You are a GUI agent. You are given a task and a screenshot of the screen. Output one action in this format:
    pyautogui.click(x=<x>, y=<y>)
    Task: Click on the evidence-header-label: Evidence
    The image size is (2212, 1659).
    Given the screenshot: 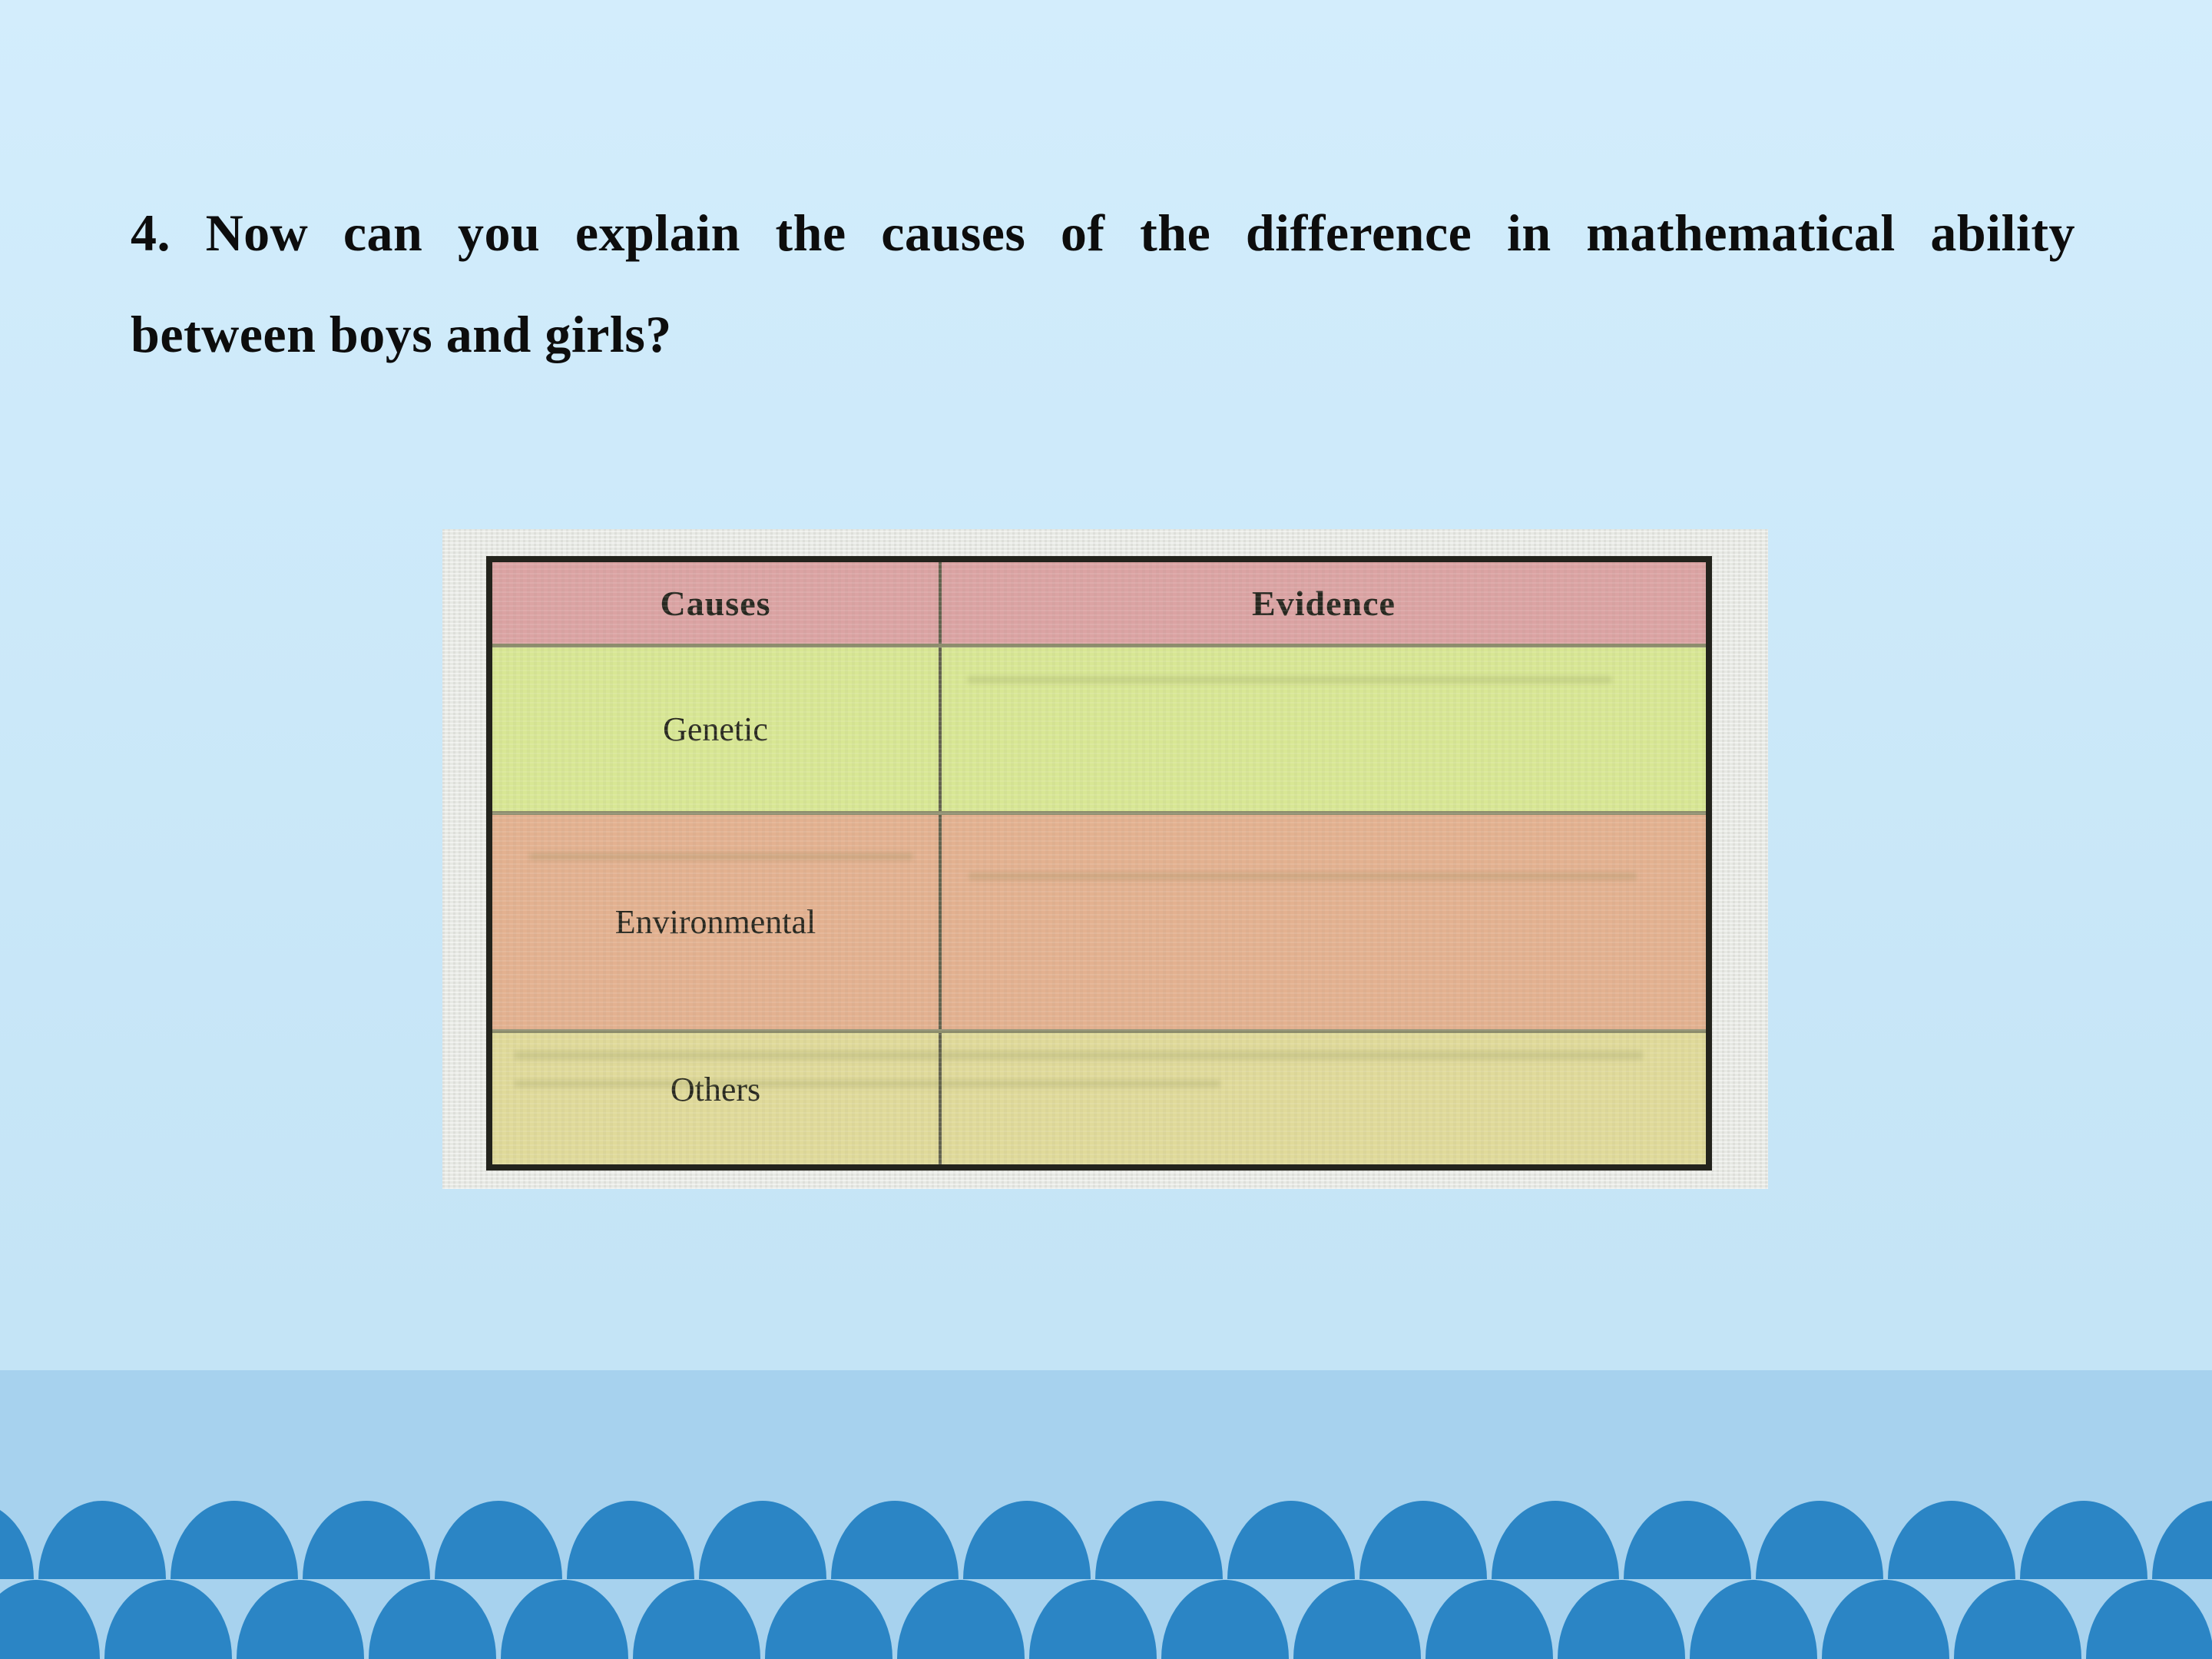 What is the action you would take?
    pyautogui.click(x=1324, y=603)
    